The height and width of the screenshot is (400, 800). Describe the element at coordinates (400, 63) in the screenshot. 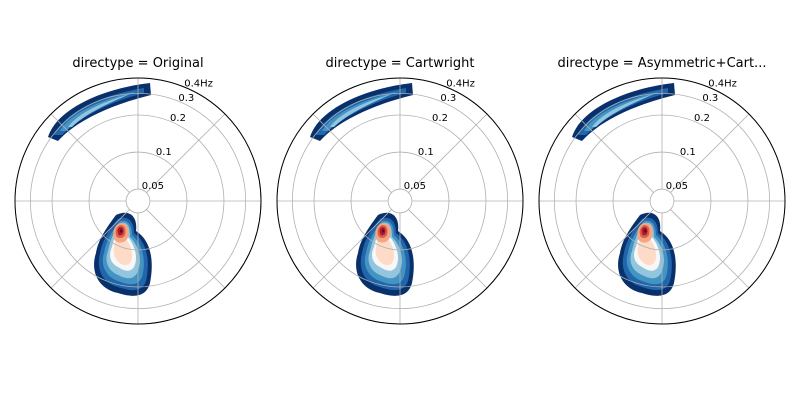

I see `panel-title: directype = Cartwright` at that location.